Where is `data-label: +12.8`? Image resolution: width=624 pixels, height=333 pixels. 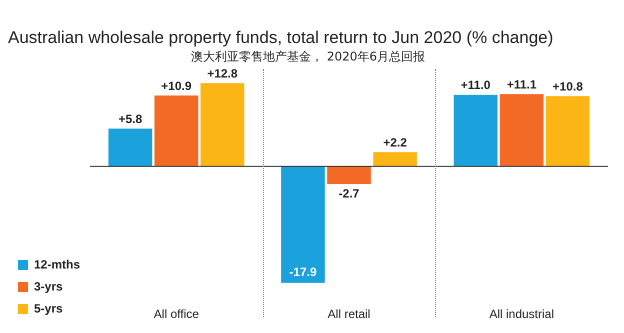 data-label: +12.8 is located at coordinates (222, 73).